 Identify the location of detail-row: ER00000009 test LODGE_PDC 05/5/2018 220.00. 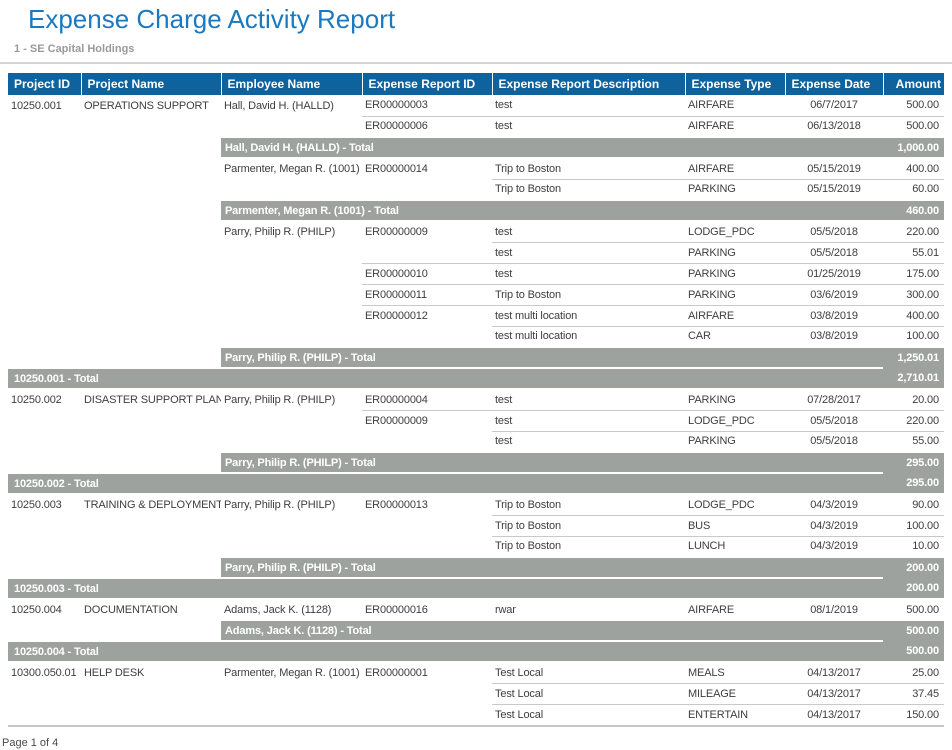
(476, 420).